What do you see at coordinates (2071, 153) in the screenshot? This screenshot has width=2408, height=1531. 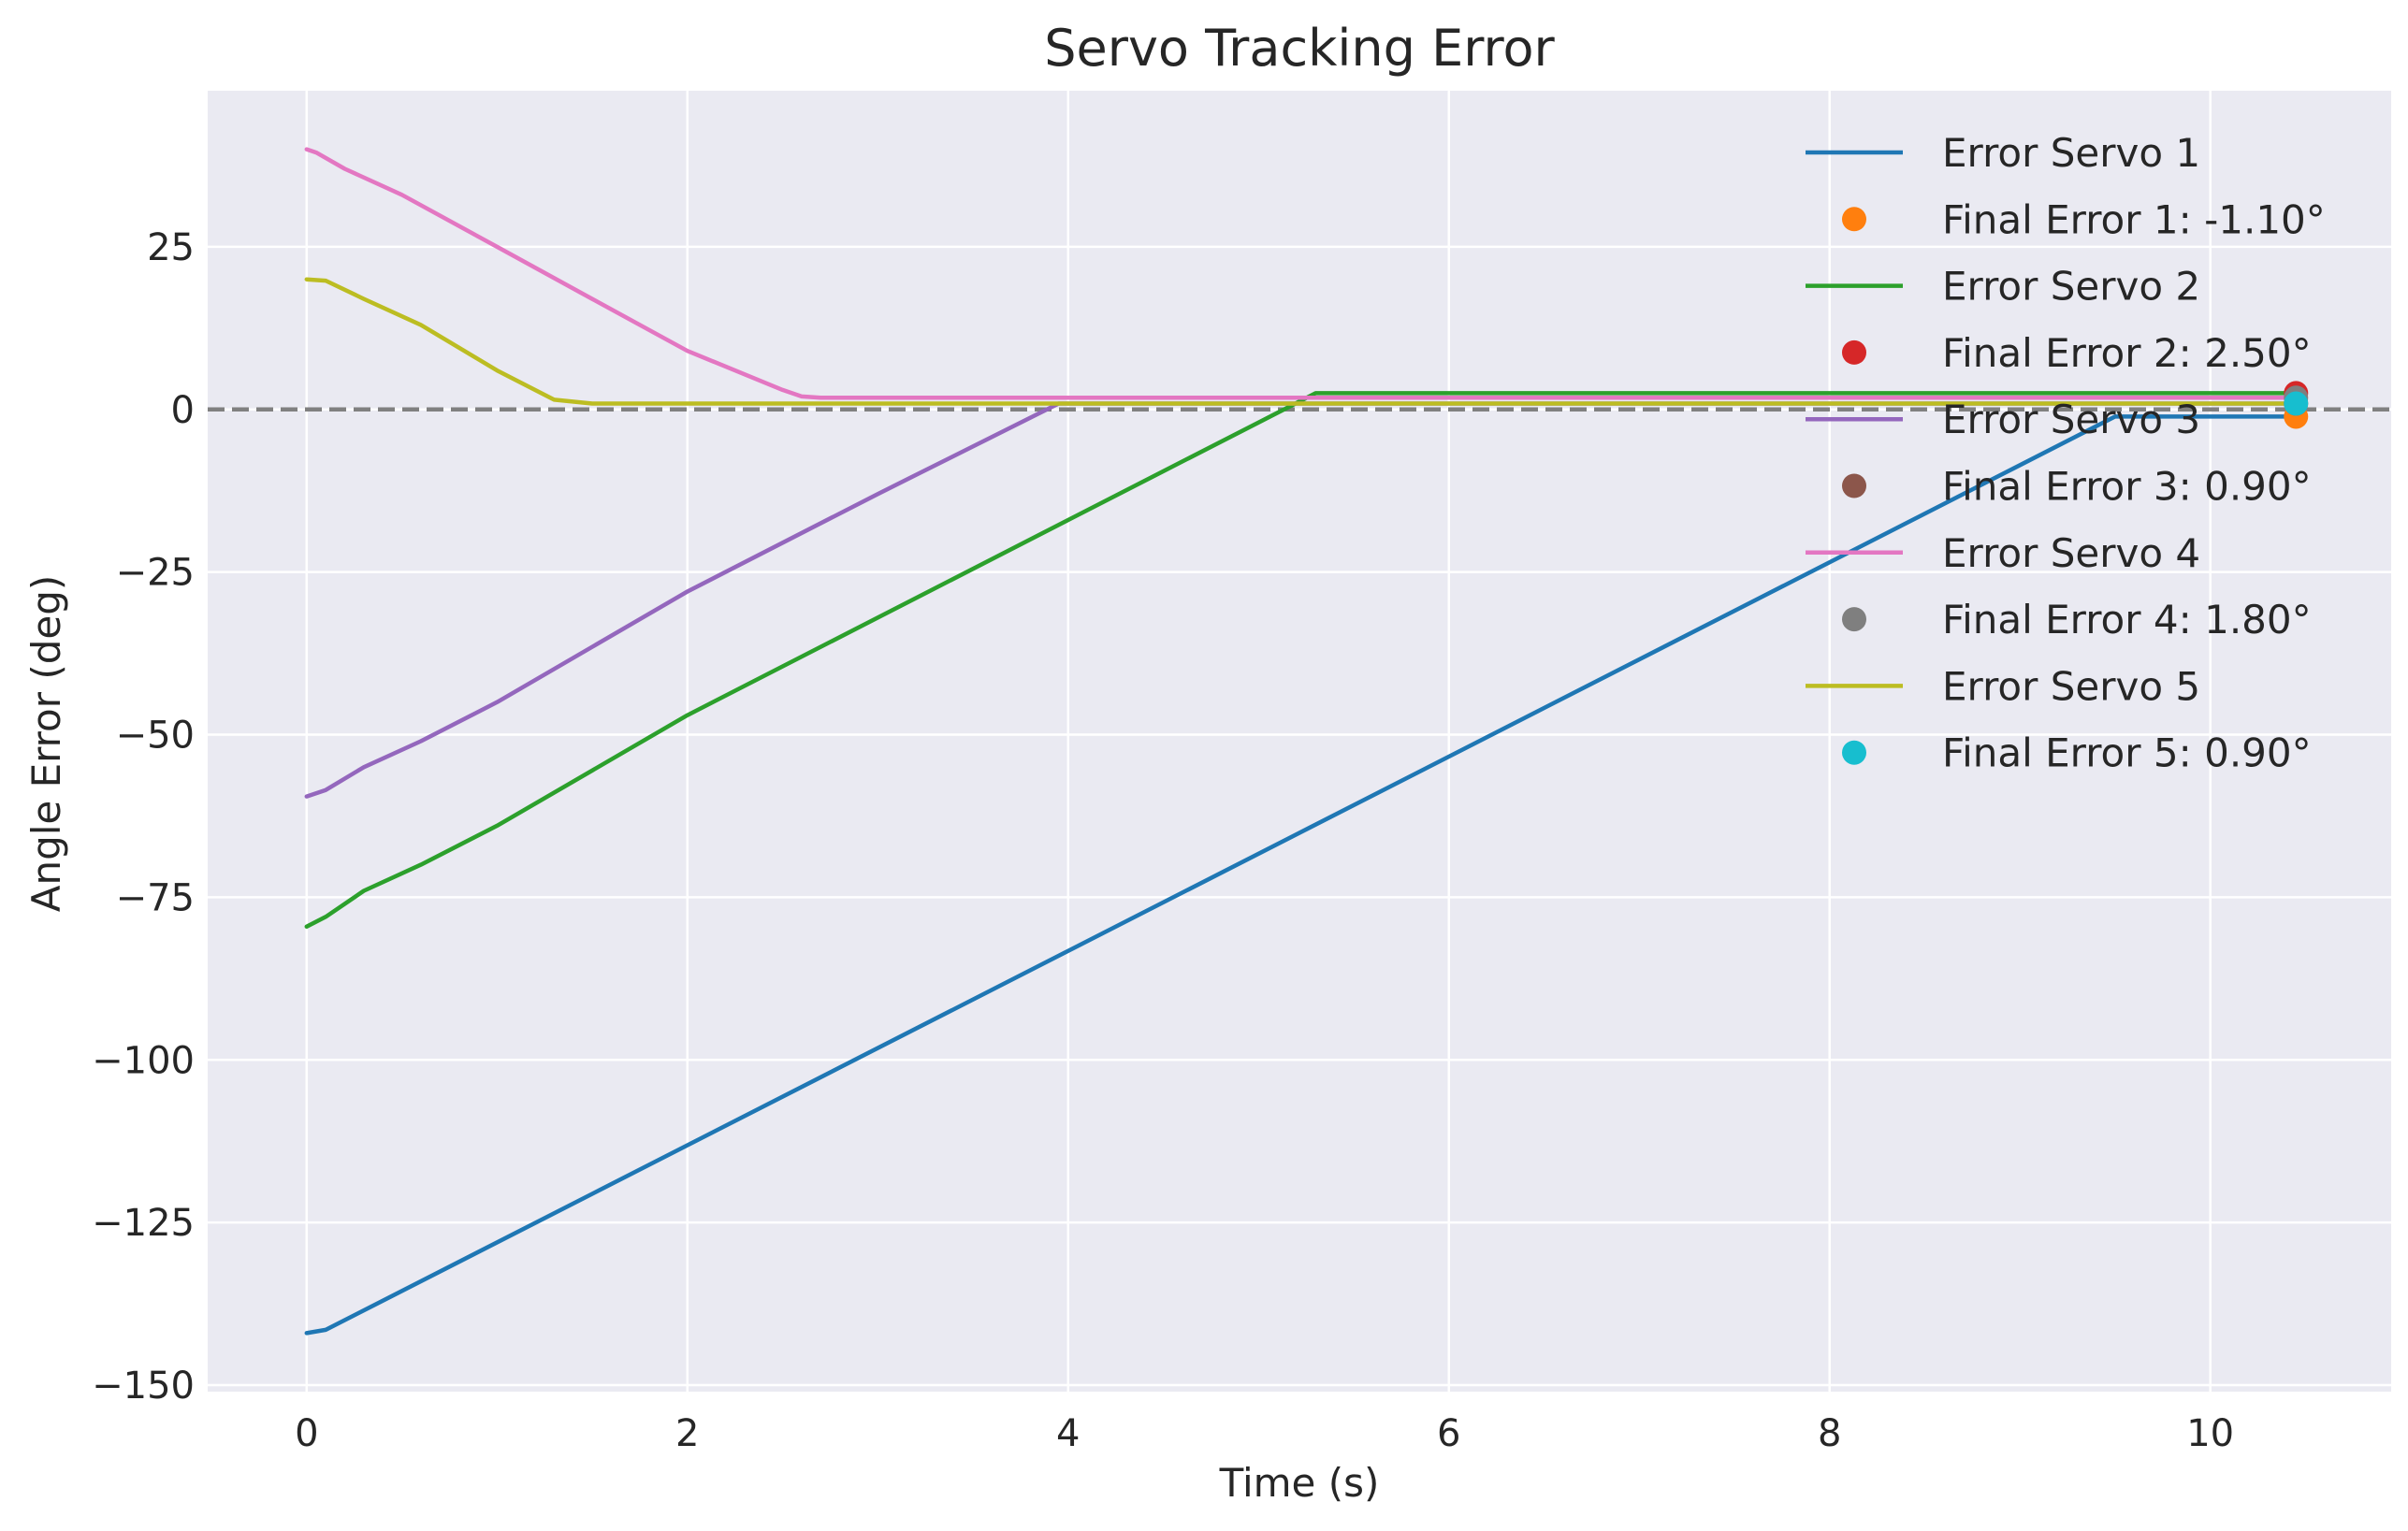 I see `legend-label-1: Error Servo 1` at bounding box center [2071, 153].